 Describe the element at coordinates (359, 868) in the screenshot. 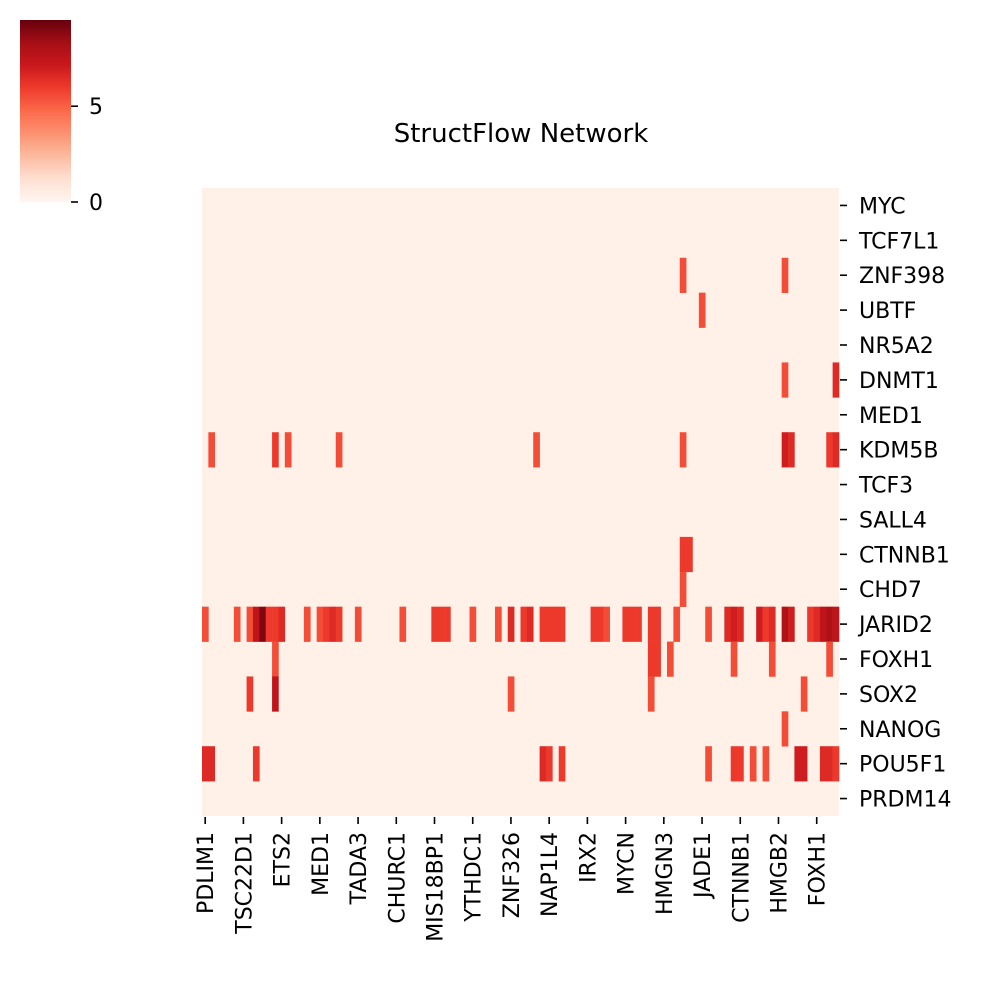

I see `column-label: TADA3` at that location.